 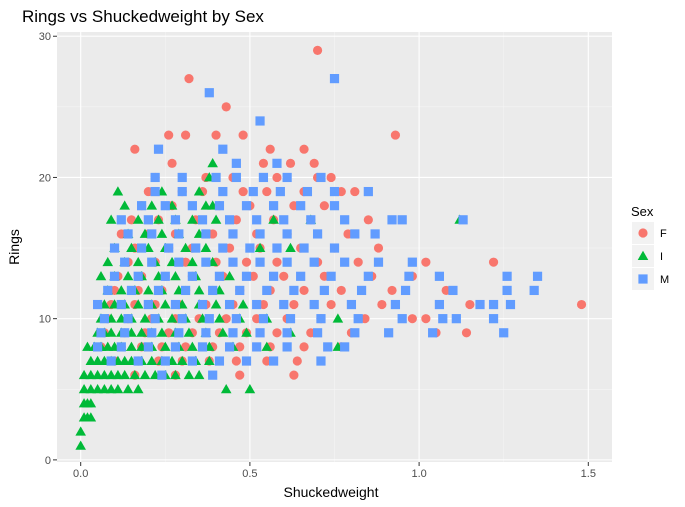 What do you see at coordinates (588, 474) in the screenshot?
I see `x-tick-label: 1.5` at bounding box center [588, 474].